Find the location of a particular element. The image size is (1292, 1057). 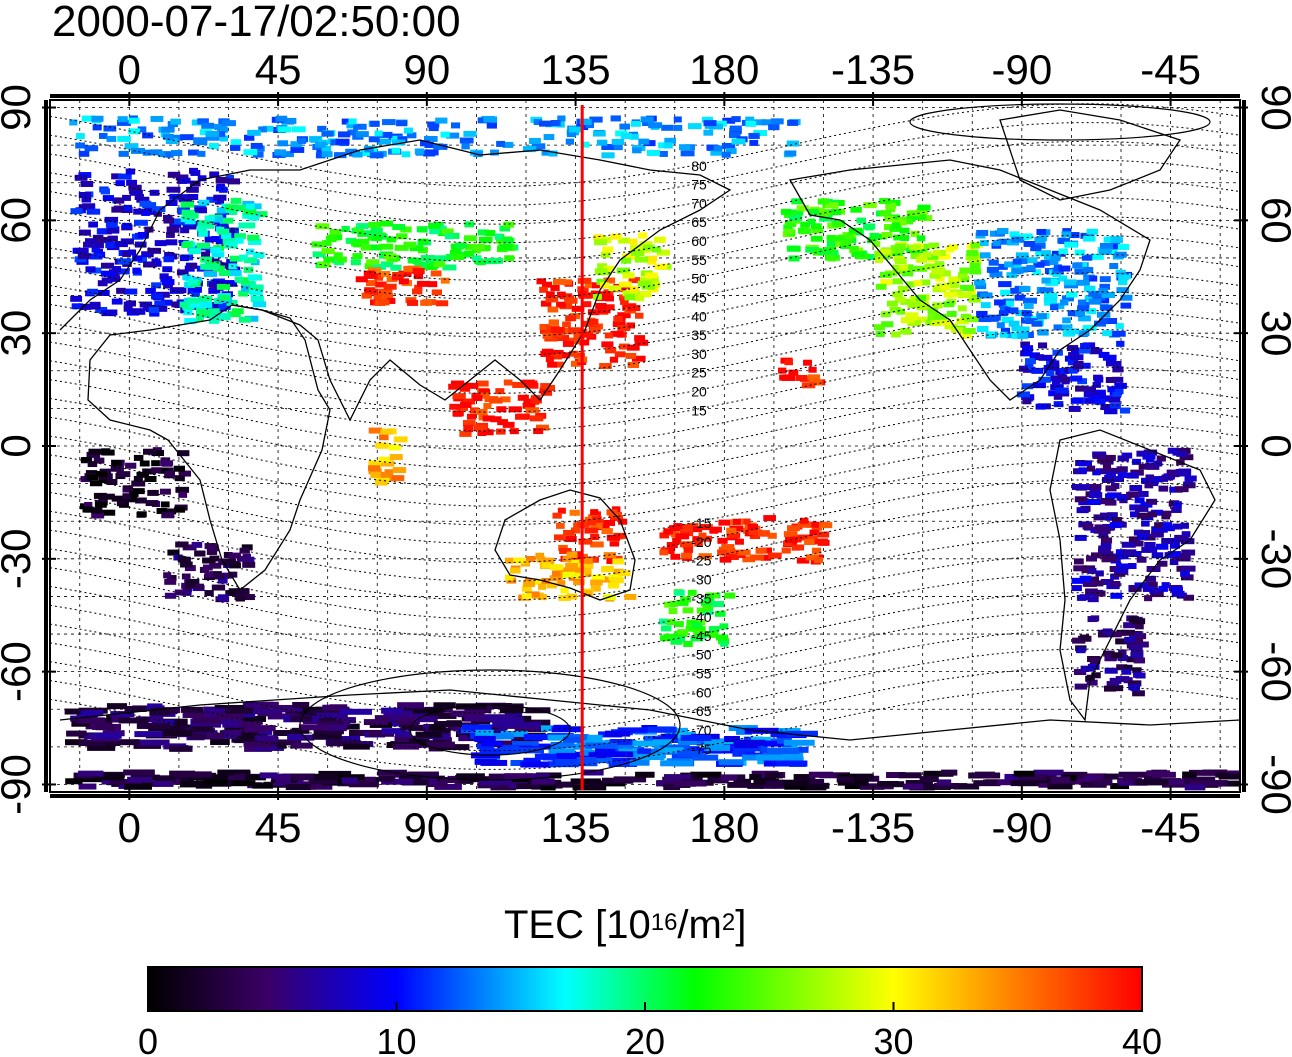

contour-label: 60 is located at coordinates (699, 241).